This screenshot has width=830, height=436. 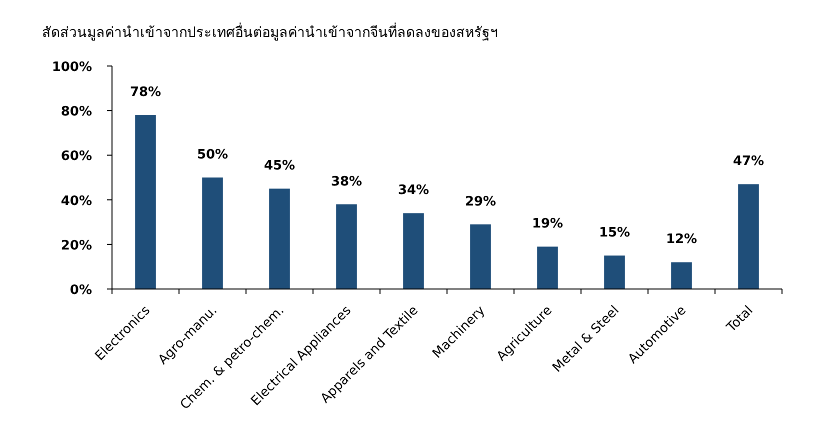 I want to click on data-label: 19%, so click(x=548, y=224).